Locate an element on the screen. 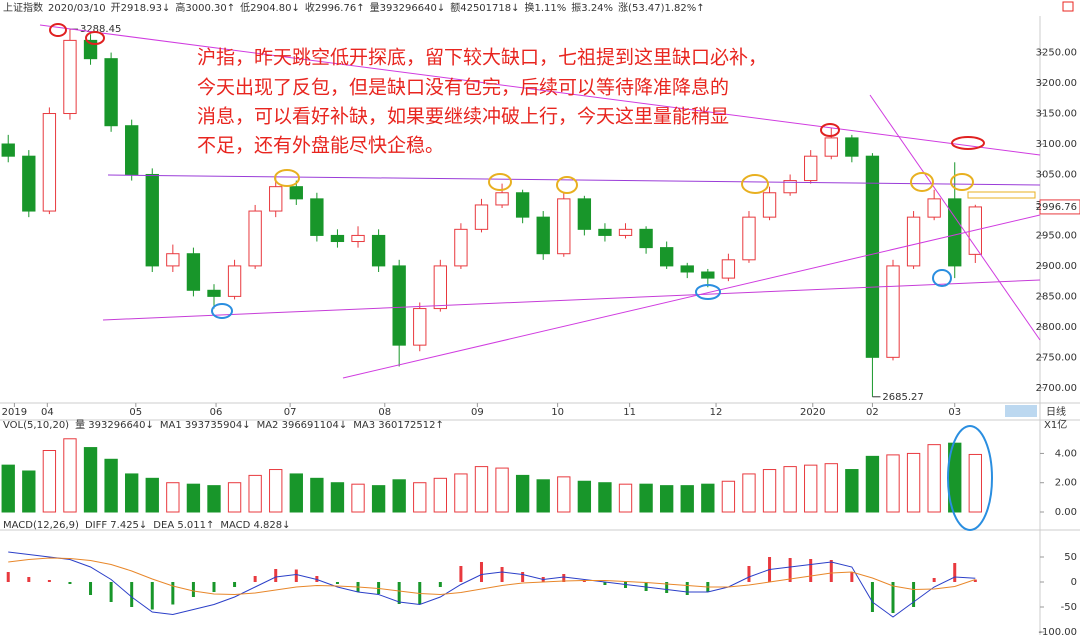  x-tick-label: 04 is located at coordinates (47, 412).